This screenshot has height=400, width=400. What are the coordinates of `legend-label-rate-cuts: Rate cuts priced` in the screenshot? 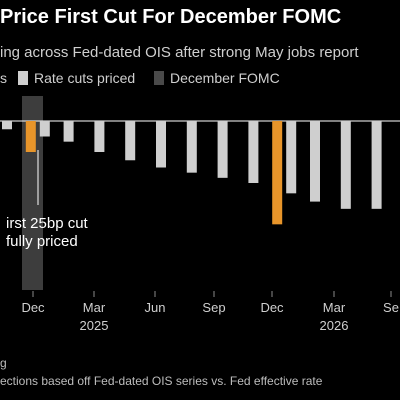 It's located at (85, 78).